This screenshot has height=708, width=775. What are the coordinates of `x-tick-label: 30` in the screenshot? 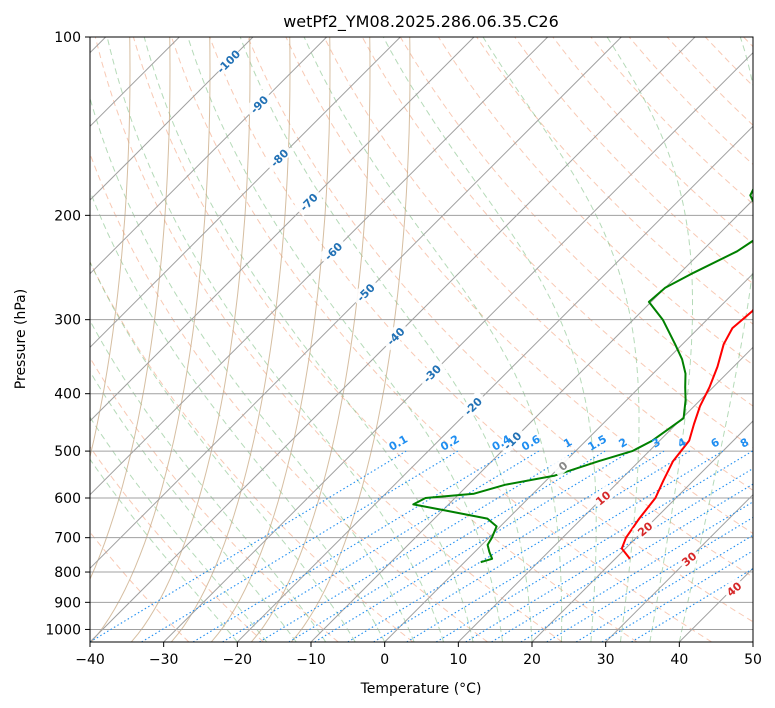 It's located at (606, 660).